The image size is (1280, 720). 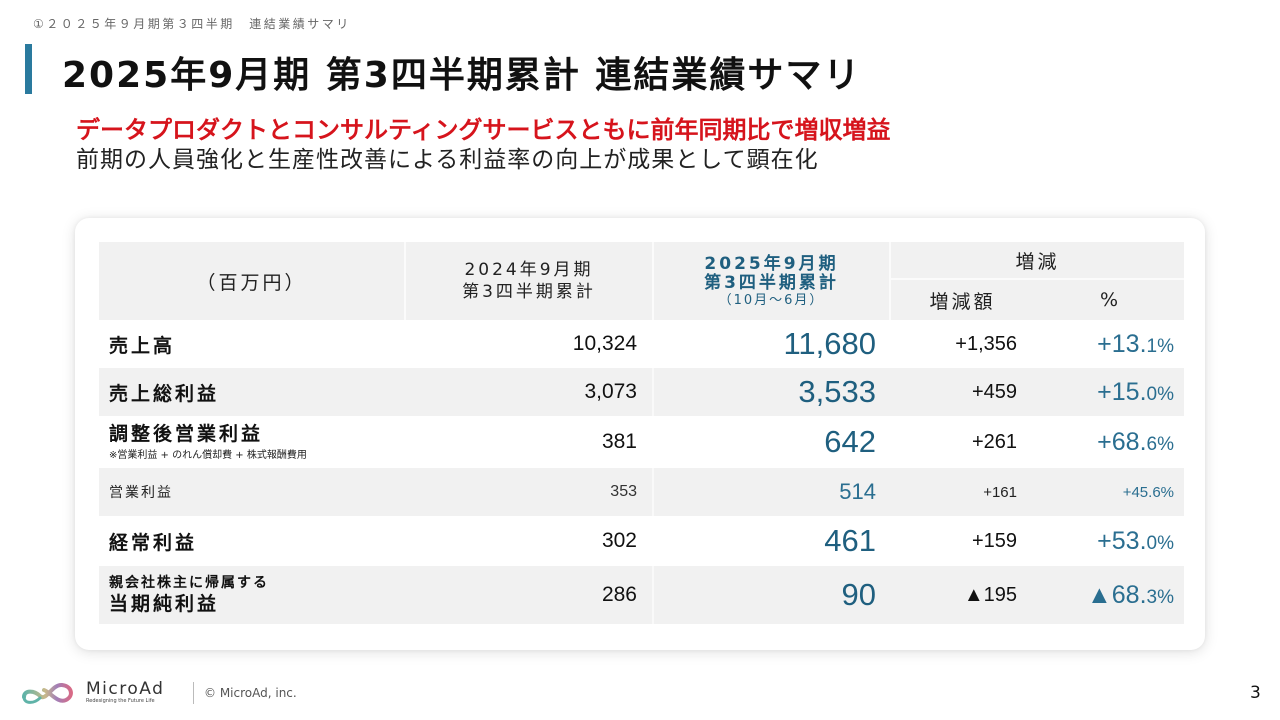 What do you see at coordinates (641, 392) in the screenshot?
I see `table-row-gross-profit: 売上総利益 3,073 3,533 +459 +15.0%` at bounding box center [641, 392].